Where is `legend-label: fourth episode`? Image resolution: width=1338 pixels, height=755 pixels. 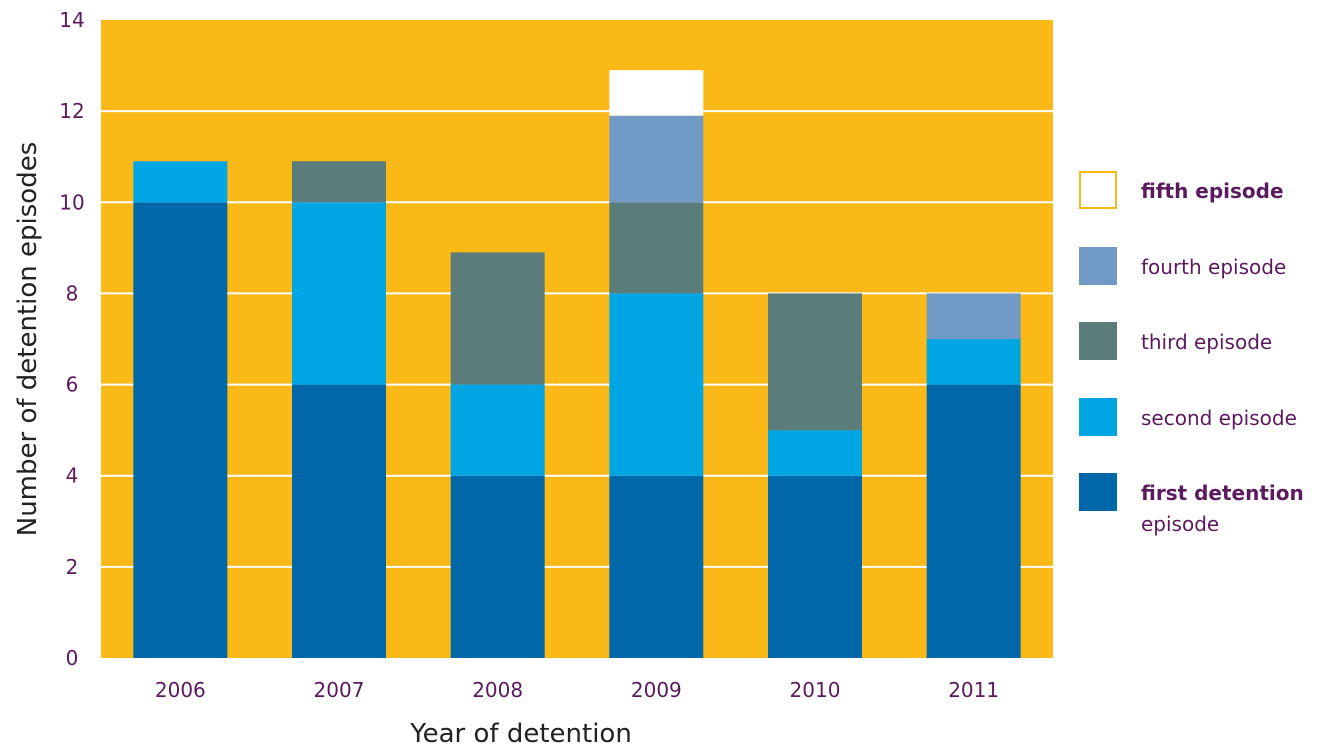
legend-label: fourth episode is located at coordinates (1213, 267).